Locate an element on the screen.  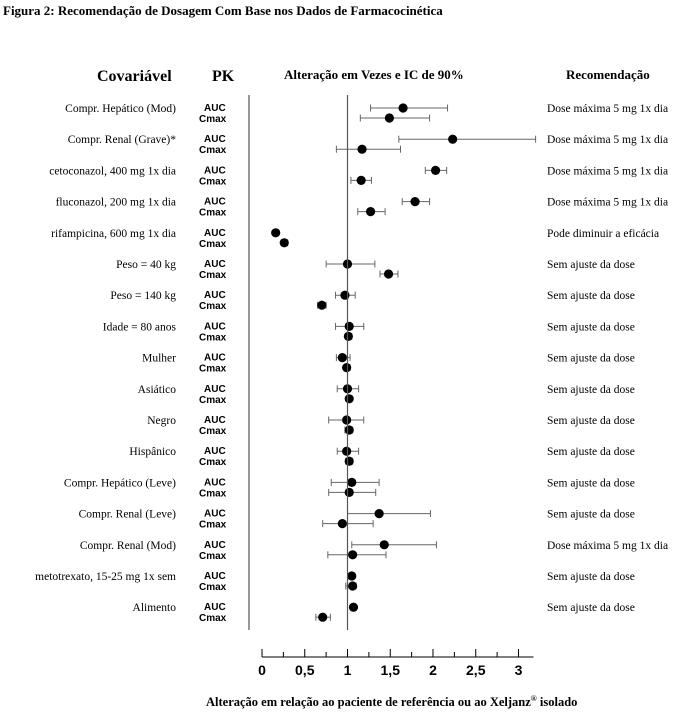
covariate-label: Compr. Renal (Grave)* is located at coordinates (122, 140).